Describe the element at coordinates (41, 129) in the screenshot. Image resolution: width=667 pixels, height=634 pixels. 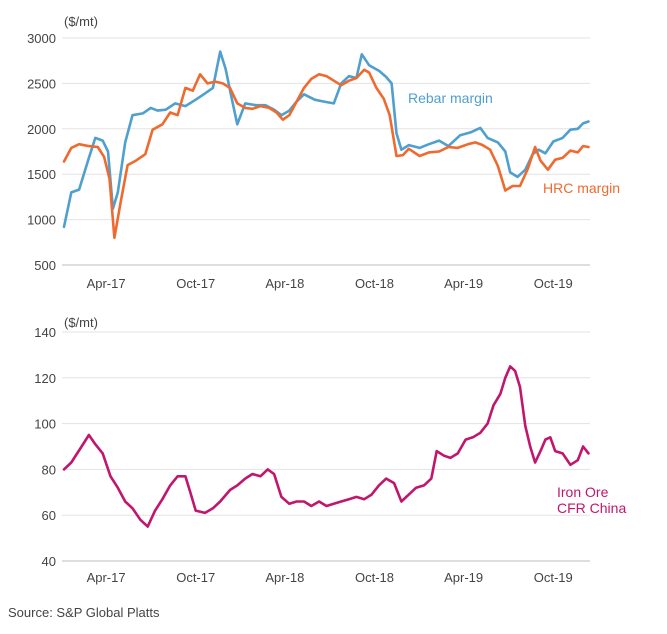
I see `y-tick-label: 2000` at that location.